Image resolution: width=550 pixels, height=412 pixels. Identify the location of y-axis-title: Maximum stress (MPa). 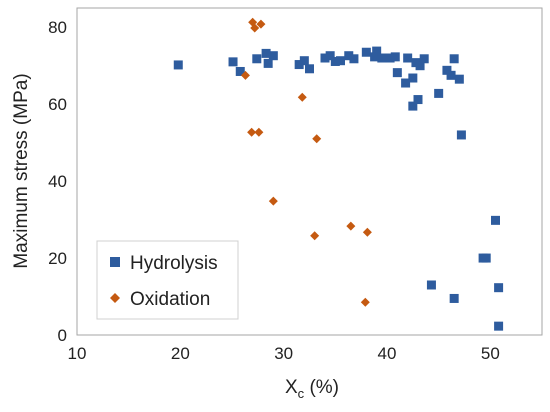
(21, 170).